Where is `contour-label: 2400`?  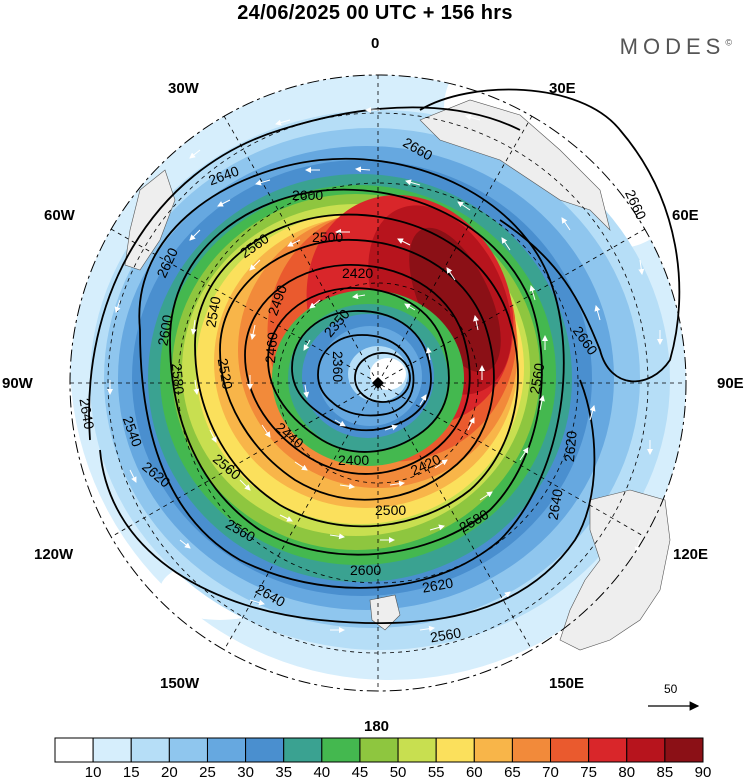
contour-label: 2400 is located at coordinates (353, 460).